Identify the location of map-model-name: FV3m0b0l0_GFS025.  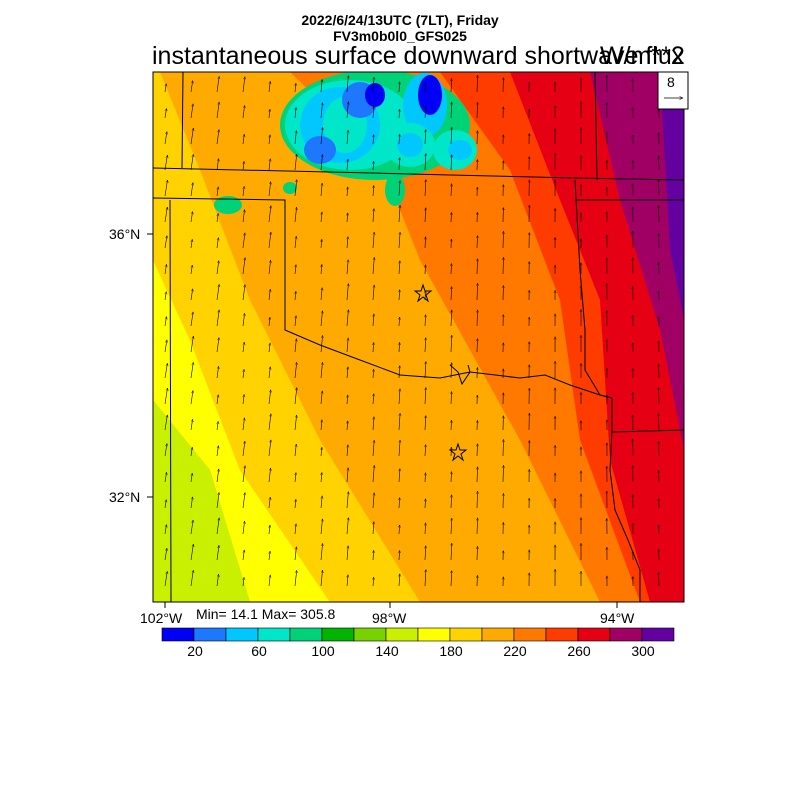
(400, 36).